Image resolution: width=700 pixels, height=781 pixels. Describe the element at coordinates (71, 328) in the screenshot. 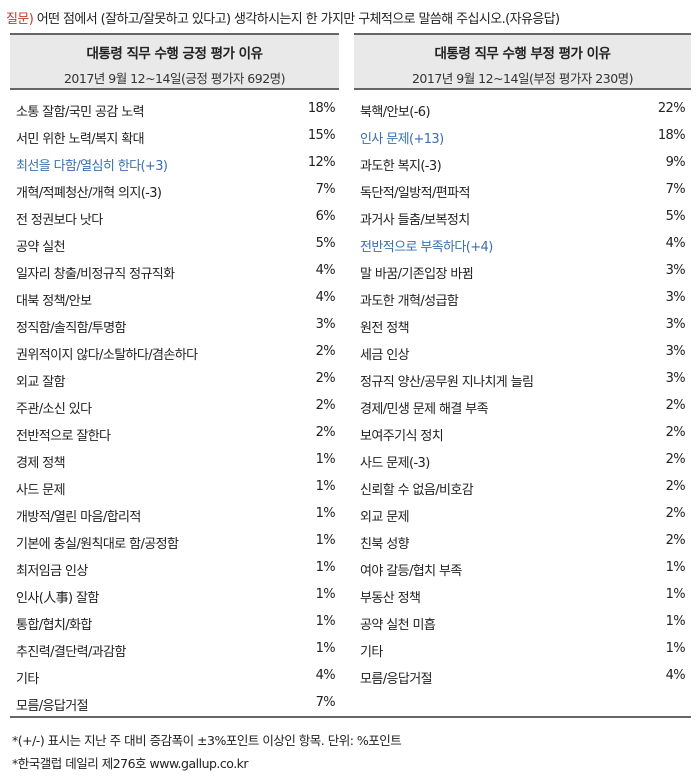

I see `positive-reason-label: 정직함/솔직함/투명함` at that location.